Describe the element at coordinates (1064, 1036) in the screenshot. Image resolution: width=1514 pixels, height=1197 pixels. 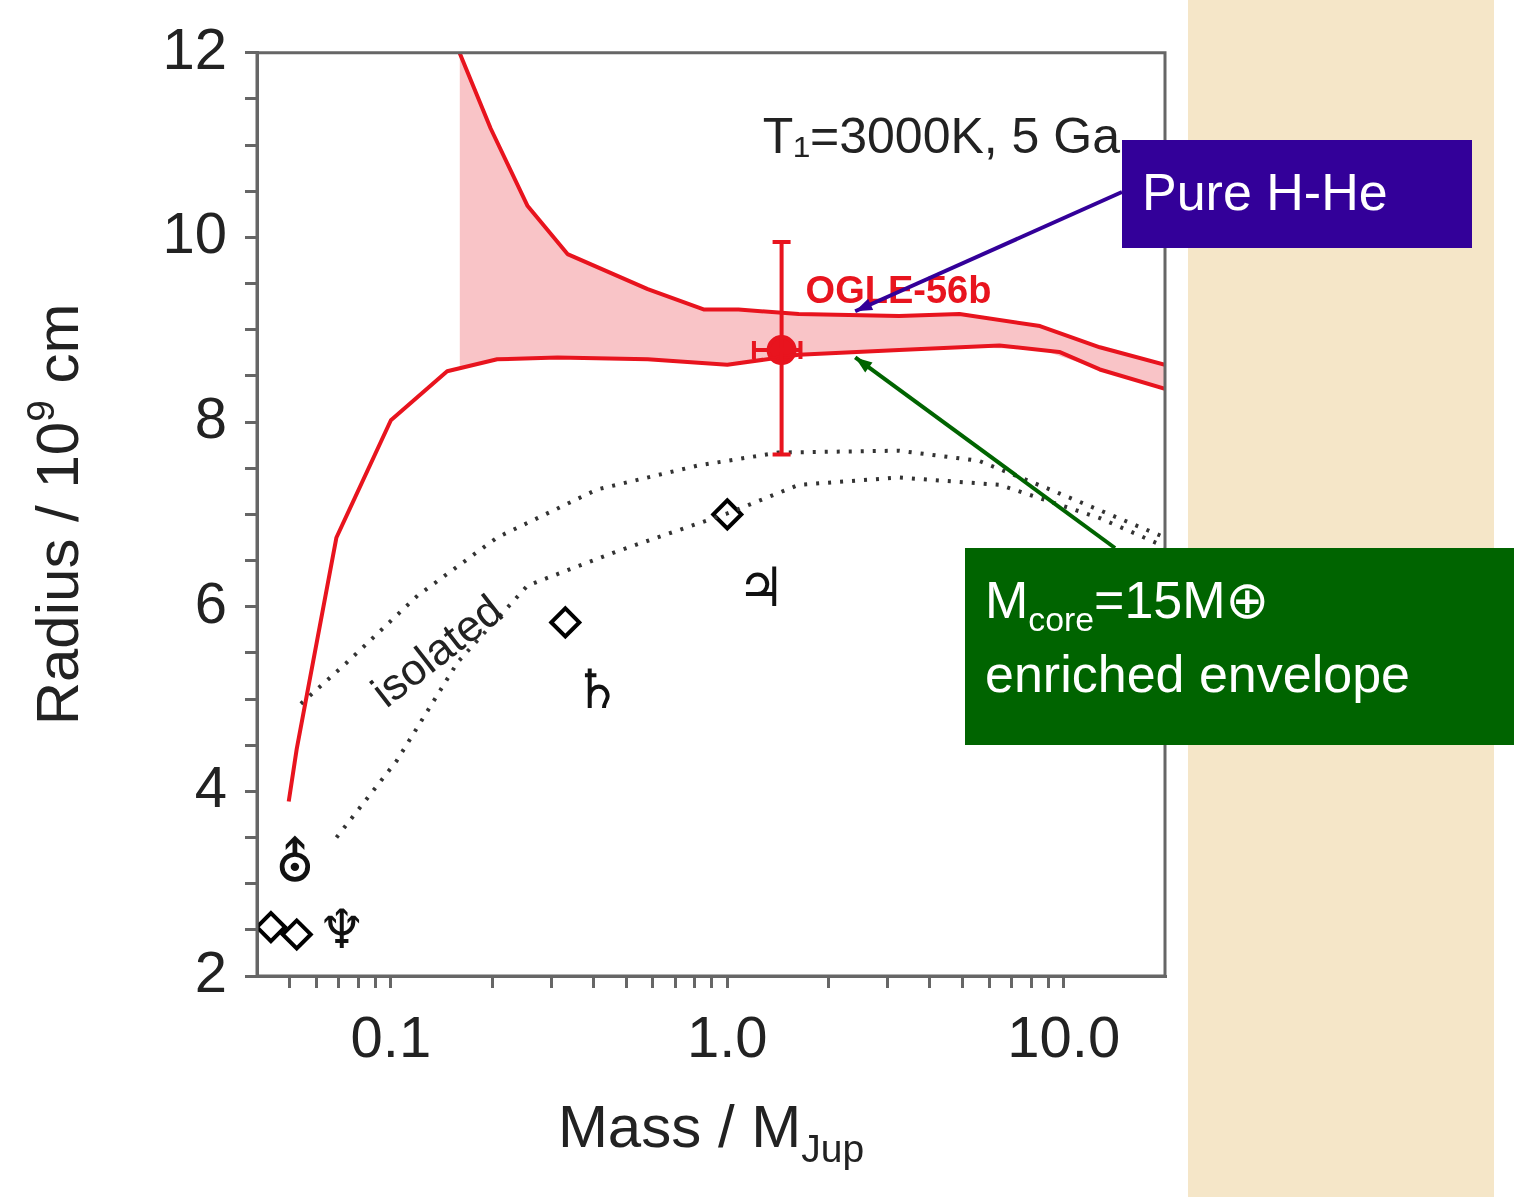
I see `x-tick-label: 10.0` at that location.